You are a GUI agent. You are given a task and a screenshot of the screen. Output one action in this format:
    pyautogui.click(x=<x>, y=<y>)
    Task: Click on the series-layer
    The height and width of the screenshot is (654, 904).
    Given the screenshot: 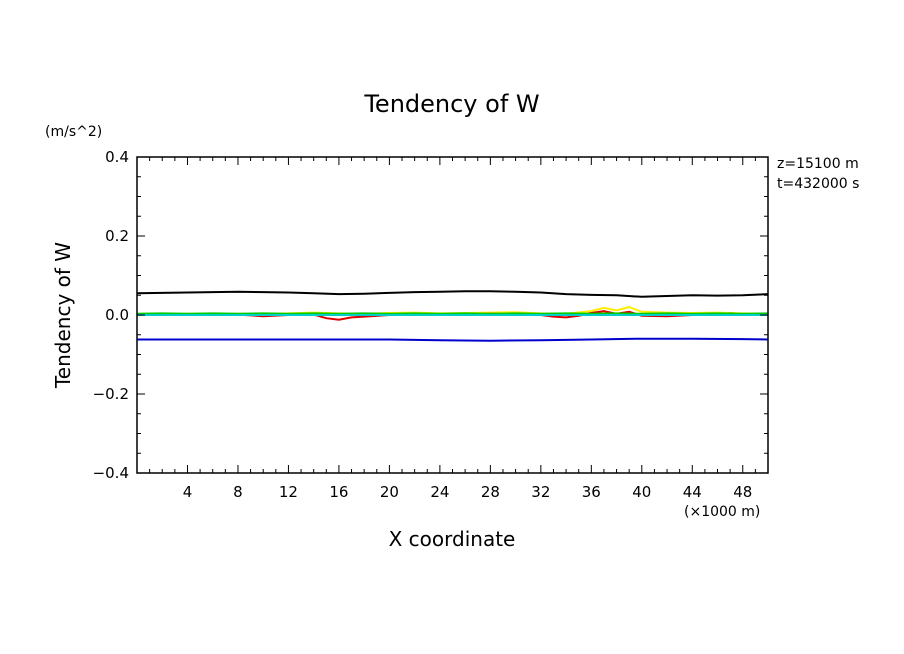 What is the action you would take?
    pyautogui.click(x=452, y=316)
    